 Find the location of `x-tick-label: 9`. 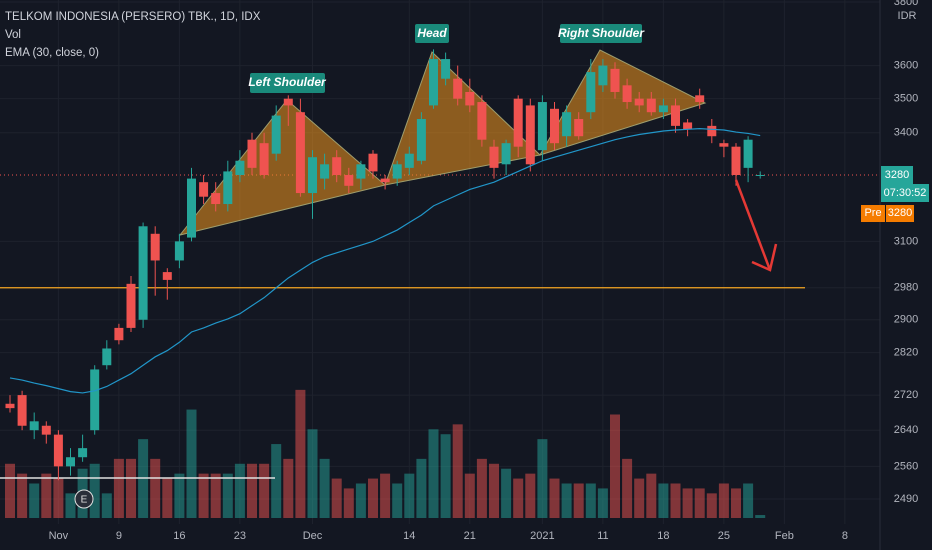

x-tick-label: 9 is located at coordinates (119, 536).